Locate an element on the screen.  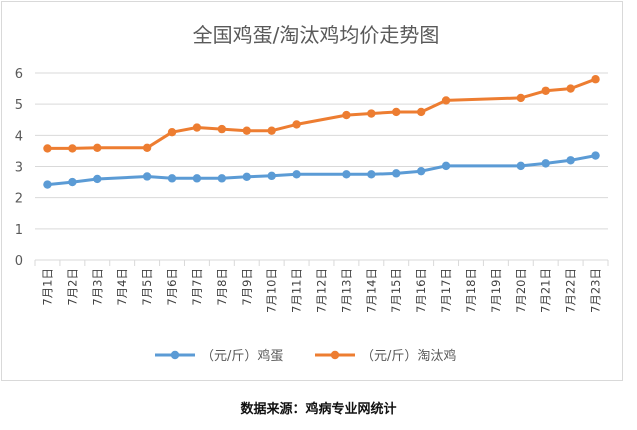
x-tick-label: 7月10日 is located at coordinates (272, 290).